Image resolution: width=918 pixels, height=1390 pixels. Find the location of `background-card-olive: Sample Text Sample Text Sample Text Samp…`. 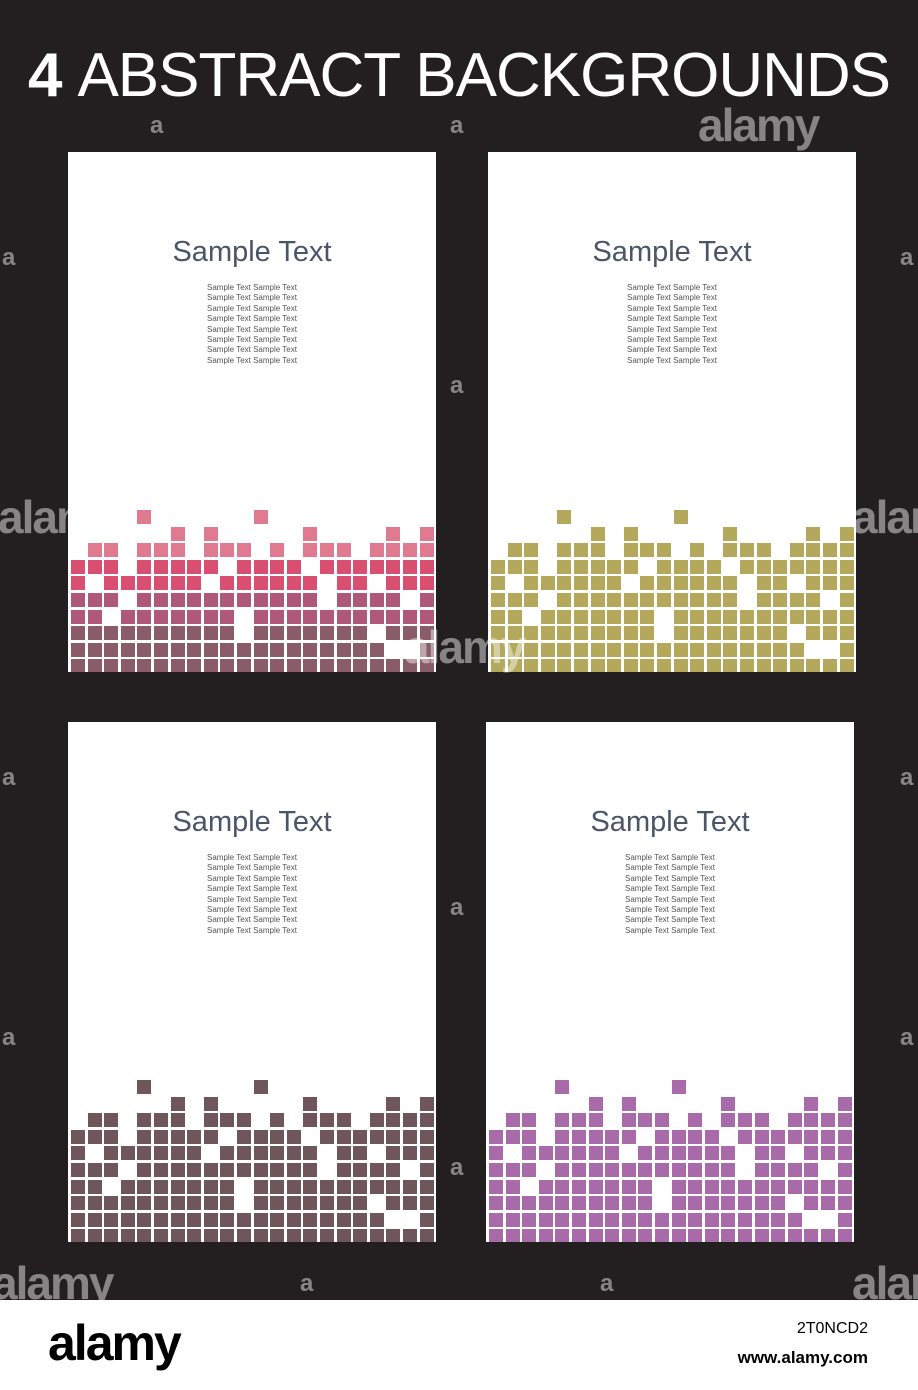

background-card-olive: Sample Text Sample Text Sample Text Samp… is located at coordinates (672, 412).